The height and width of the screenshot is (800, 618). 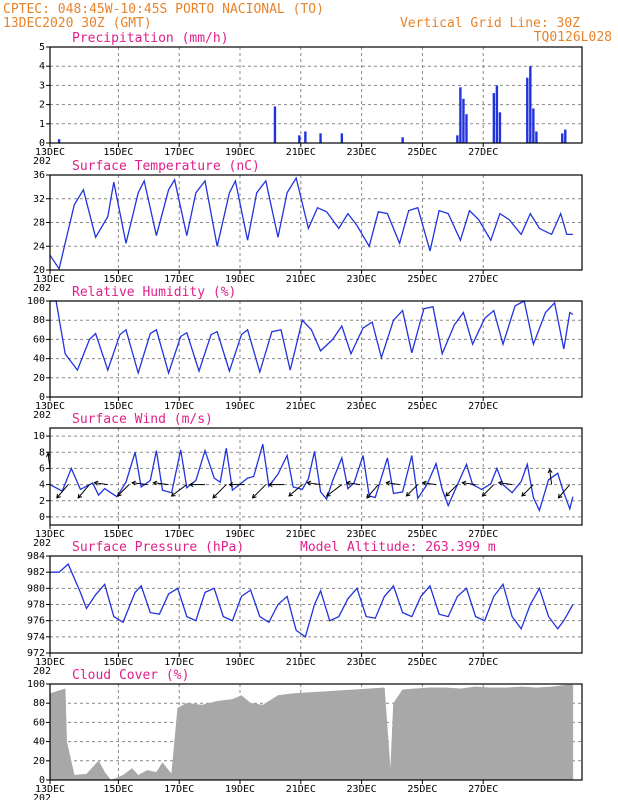 What do you see at coordinates (36, 572) in the screenshot?
I see `y-tick-label: 982` at bounding box center [36, 572].